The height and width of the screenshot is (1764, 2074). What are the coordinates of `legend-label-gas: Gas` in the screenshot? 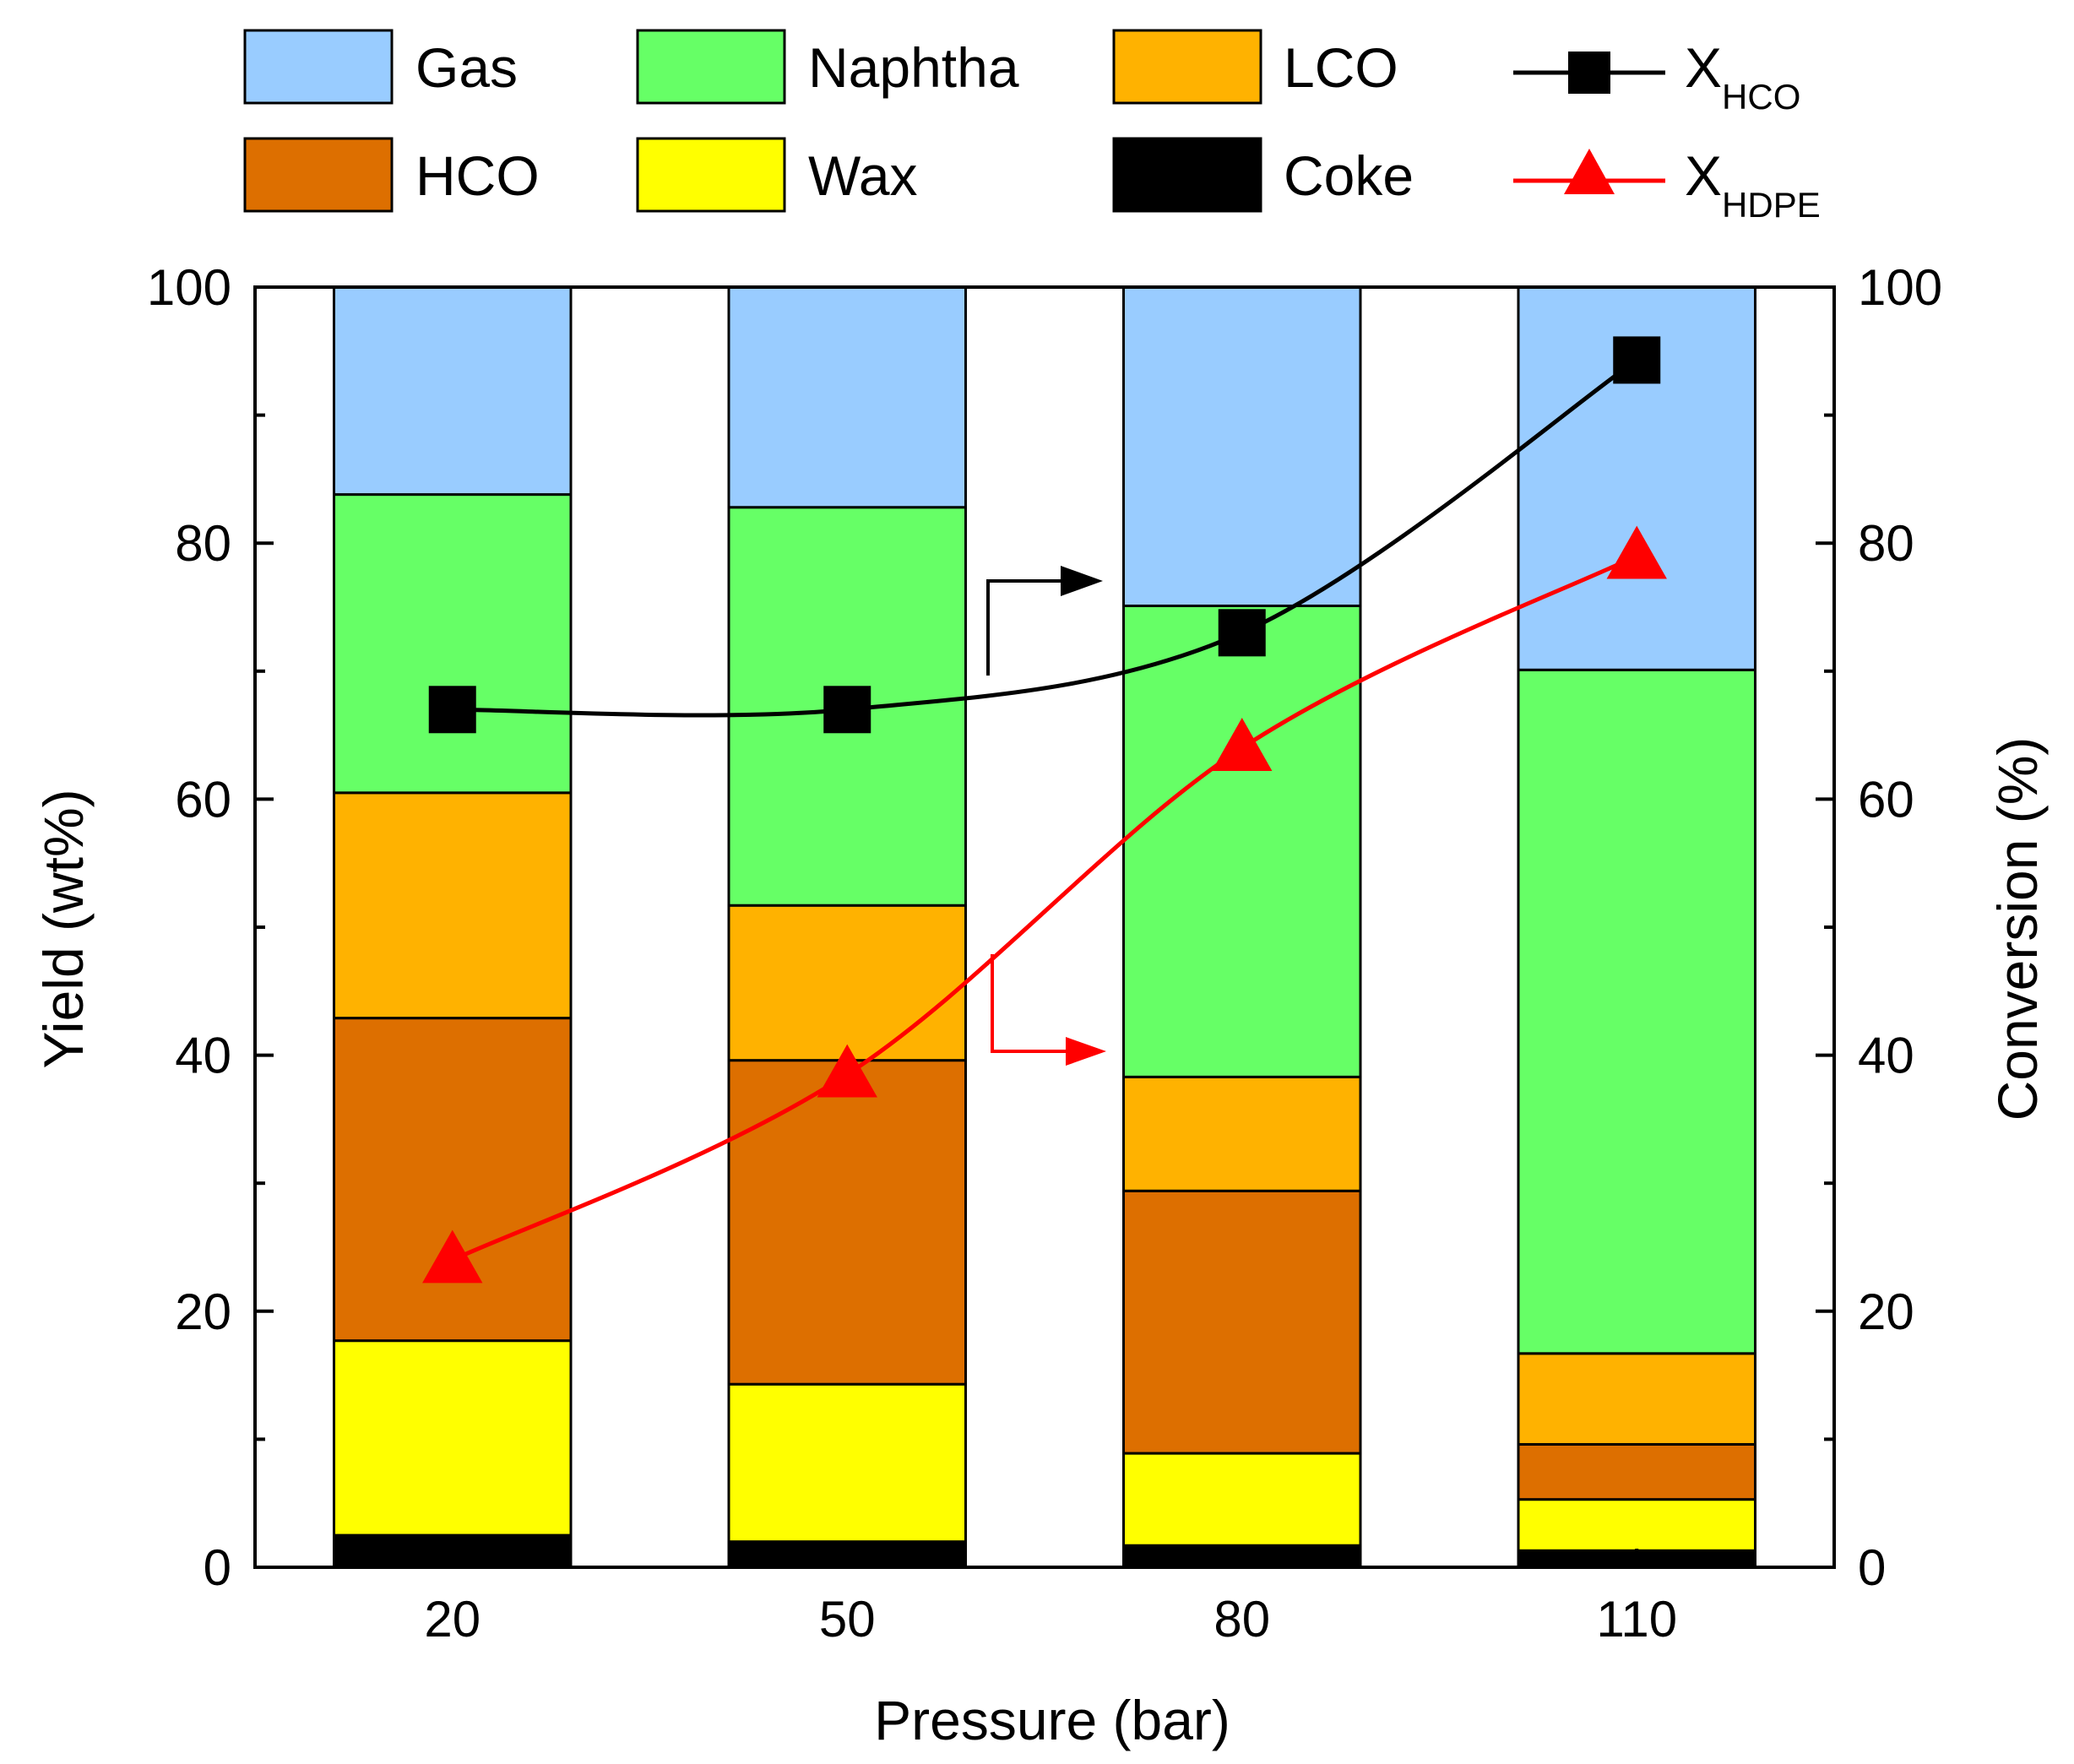 It's located at (466, 67).